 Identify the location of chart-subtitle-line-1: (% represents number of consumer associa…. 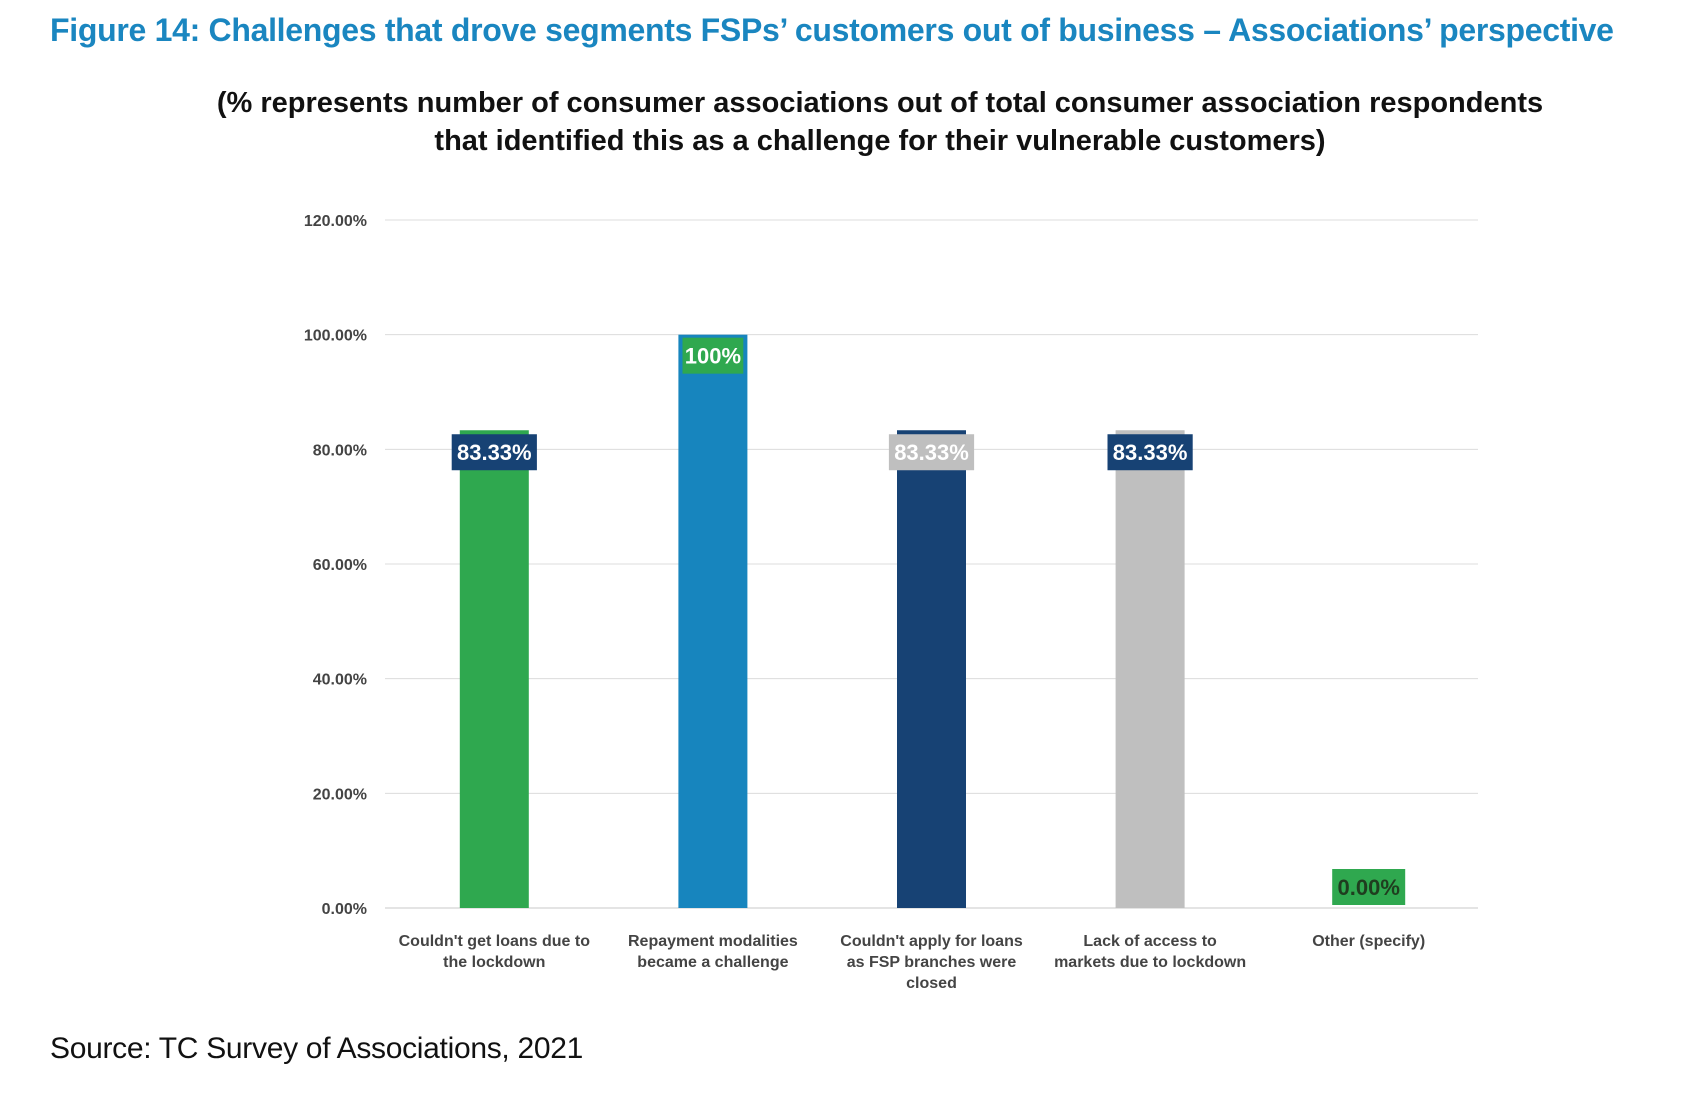
(880, 103).